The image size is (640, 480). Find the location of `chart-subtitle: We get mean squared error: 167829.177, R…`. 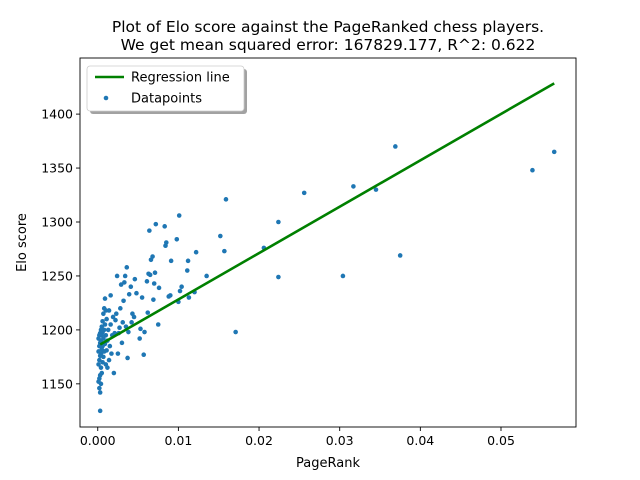

chart-subtitle: We get mean squared error: 167829.177, R… is located at coordinates (328, 45).